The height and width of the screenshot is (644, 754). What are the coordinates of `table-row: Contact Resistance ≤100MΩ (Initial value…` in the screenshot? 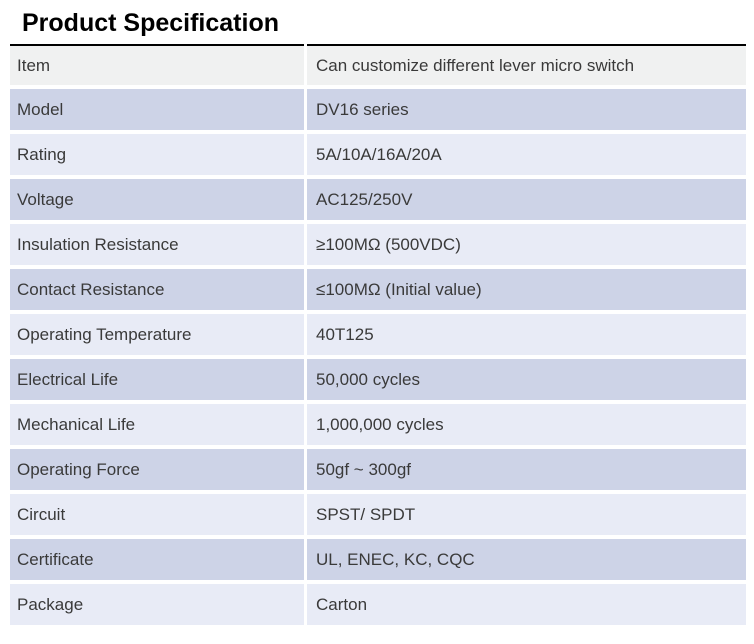 It's located at (378, 289).